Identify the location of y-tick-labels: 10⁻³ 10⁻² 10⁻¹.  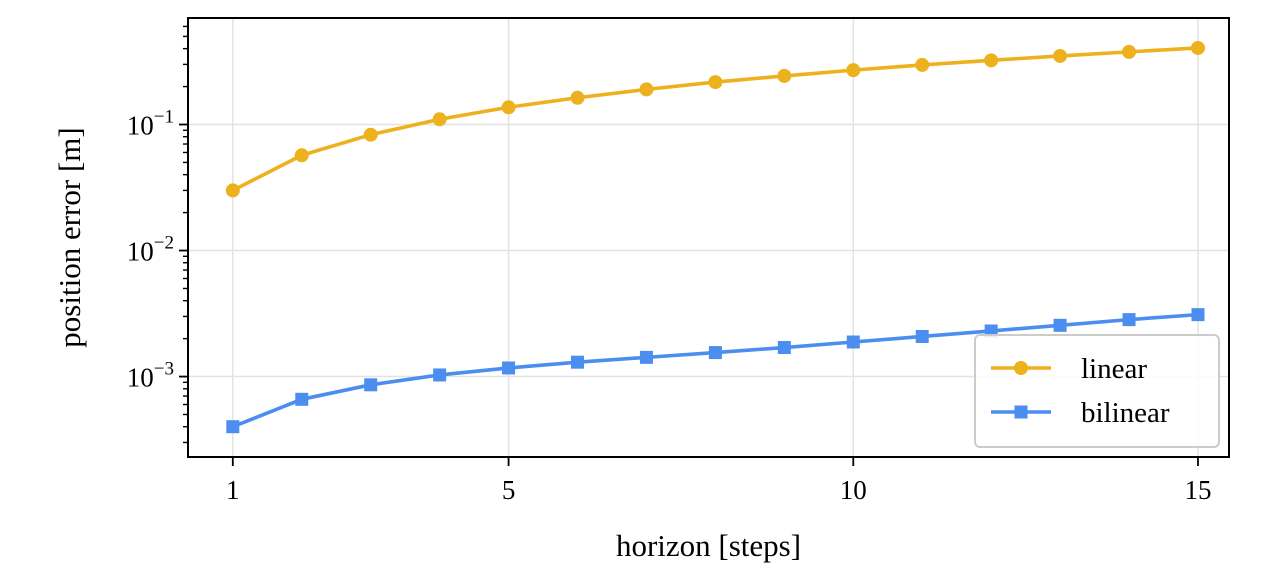
(150, 250).